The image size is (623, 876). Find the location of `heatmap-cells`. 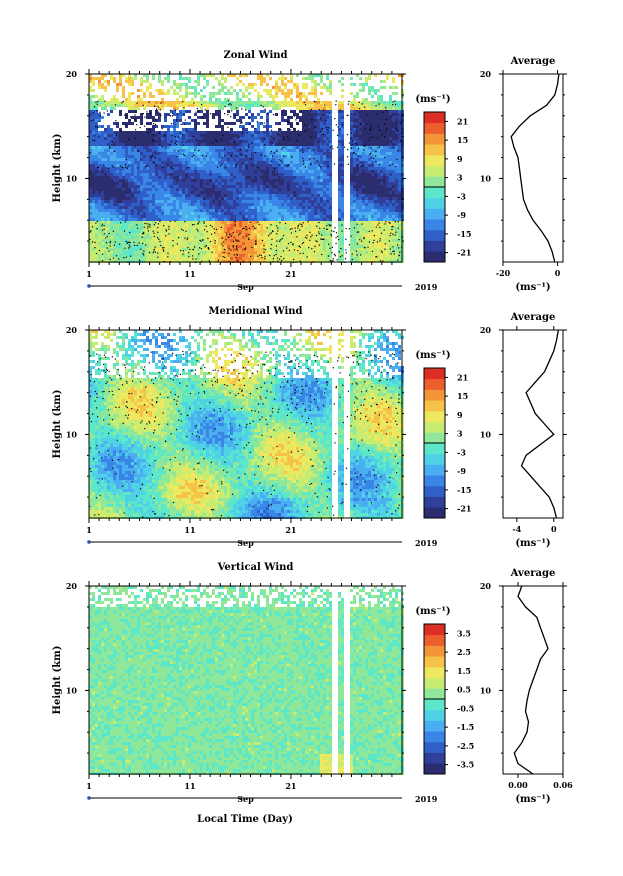

heatmap-cells is located at coordinates (246, 168).